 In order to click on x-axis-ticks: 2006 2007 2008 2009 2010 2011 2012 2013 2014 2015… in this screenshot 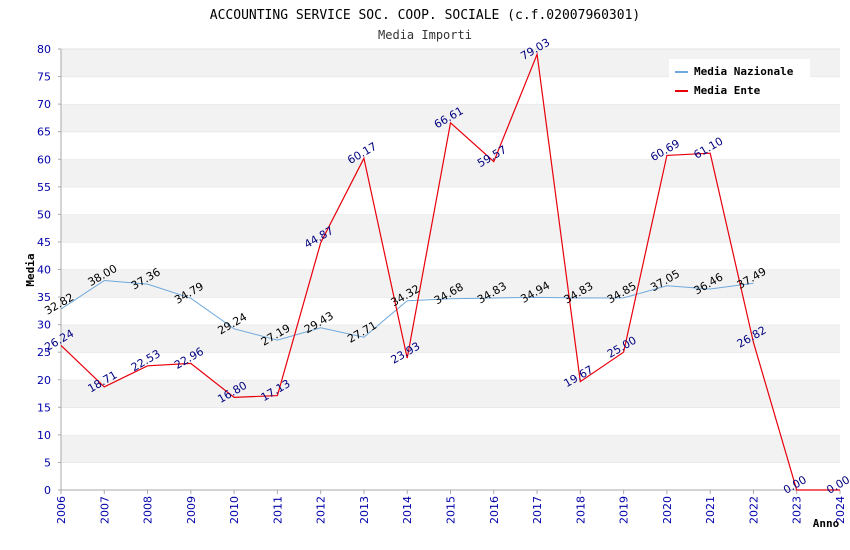, I will do `click(451, 507)`.